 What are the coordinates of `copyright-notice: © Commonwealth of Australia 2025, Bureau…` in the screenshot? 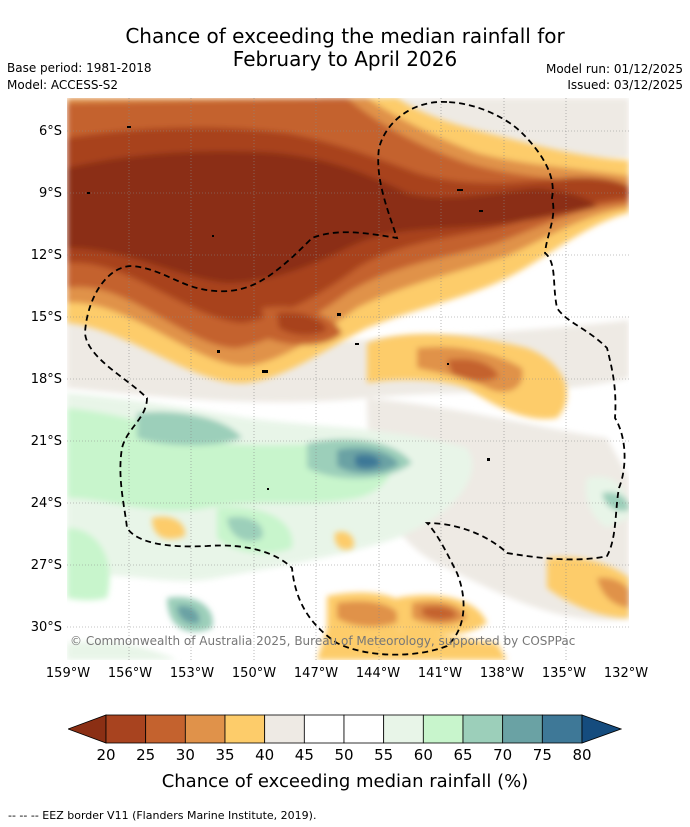 It's located at (323, 641).